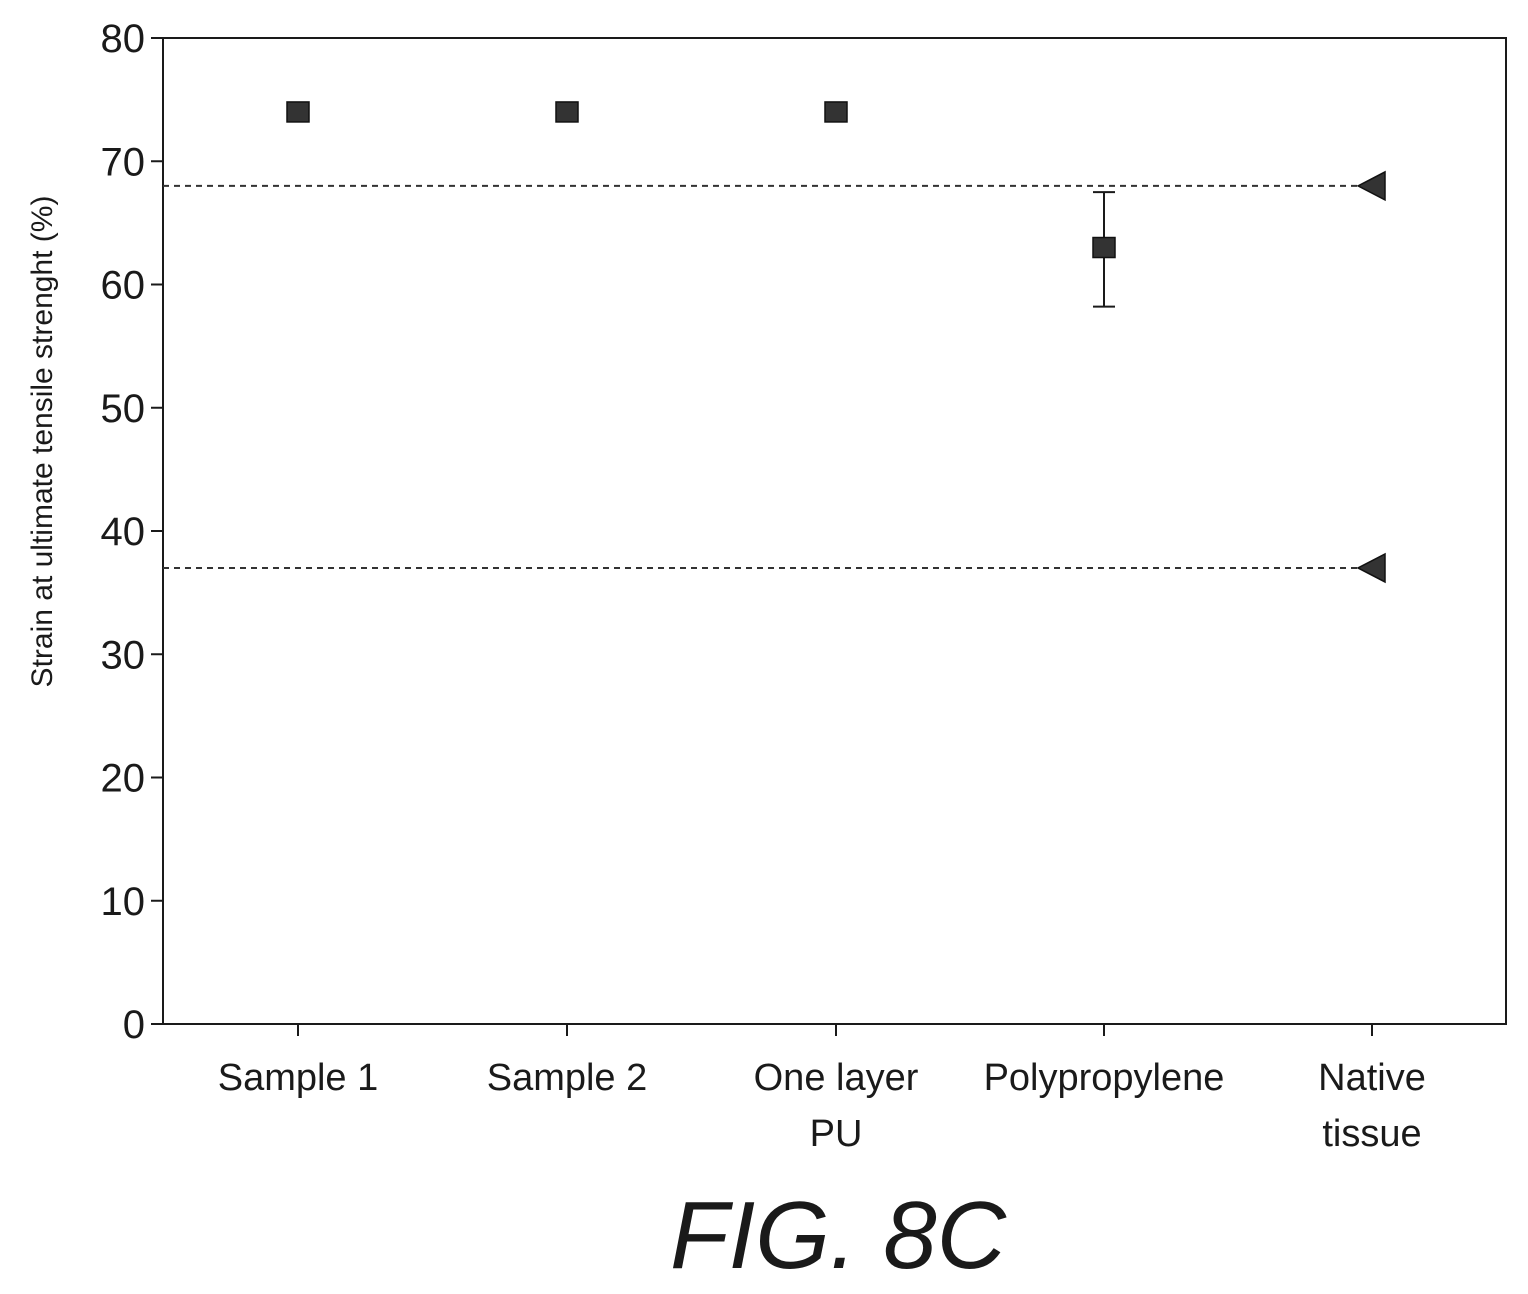 This screenshot has width=1528, height=1294. I want to click on x-tick-label: Polypropylene, so click(1104, 1078).